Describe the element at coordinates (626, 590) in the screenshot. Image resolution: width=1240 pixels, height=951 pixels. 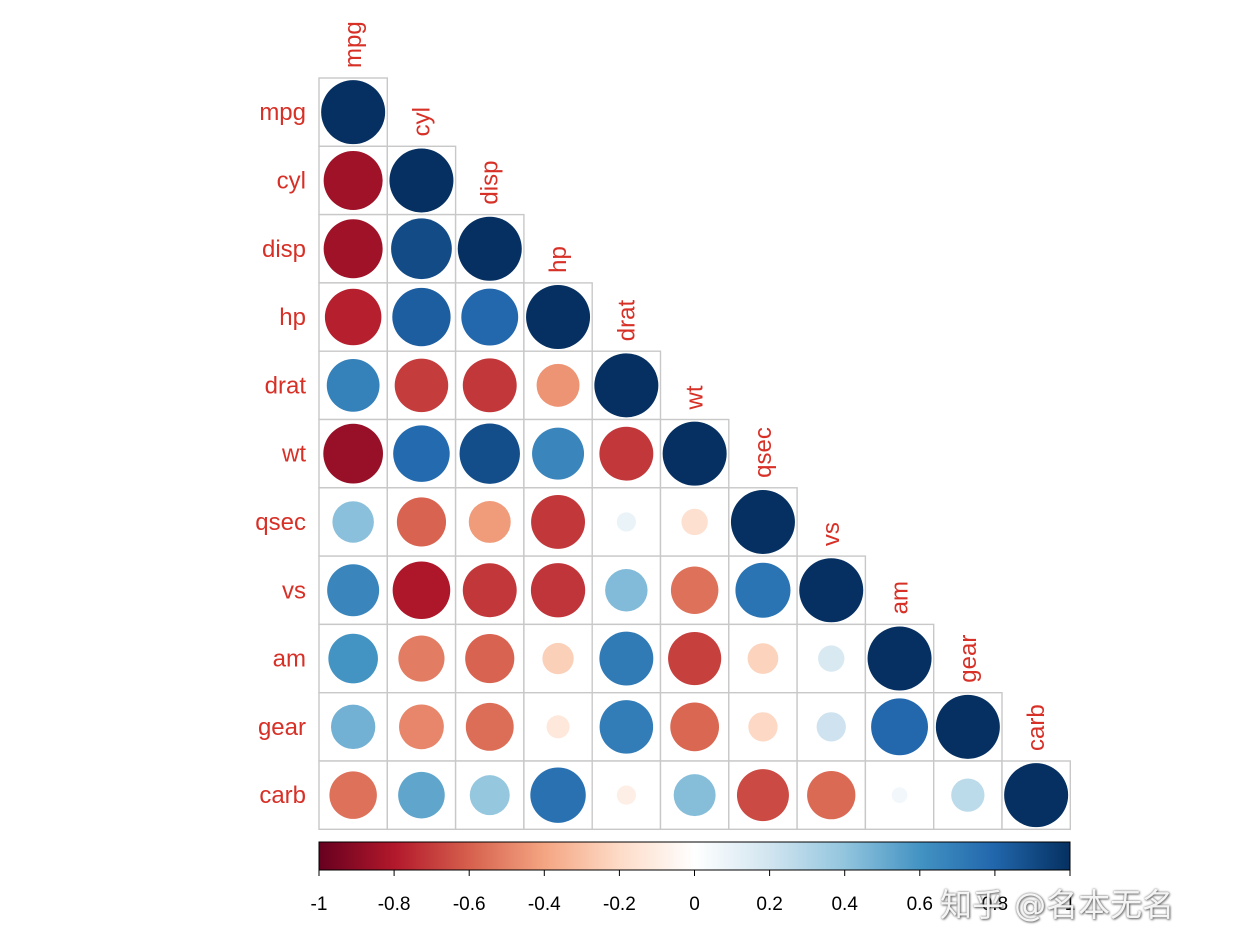
I see `corr-circle-vs-drat` at that location.